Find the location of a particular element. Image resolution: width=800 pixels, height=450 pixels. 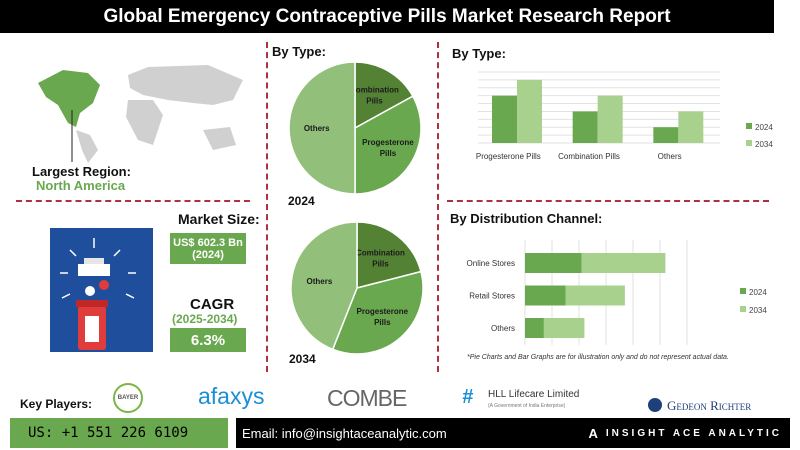

market-size-box: US$ 602.3 Bn (2024) is located at coordinates (208, 248).